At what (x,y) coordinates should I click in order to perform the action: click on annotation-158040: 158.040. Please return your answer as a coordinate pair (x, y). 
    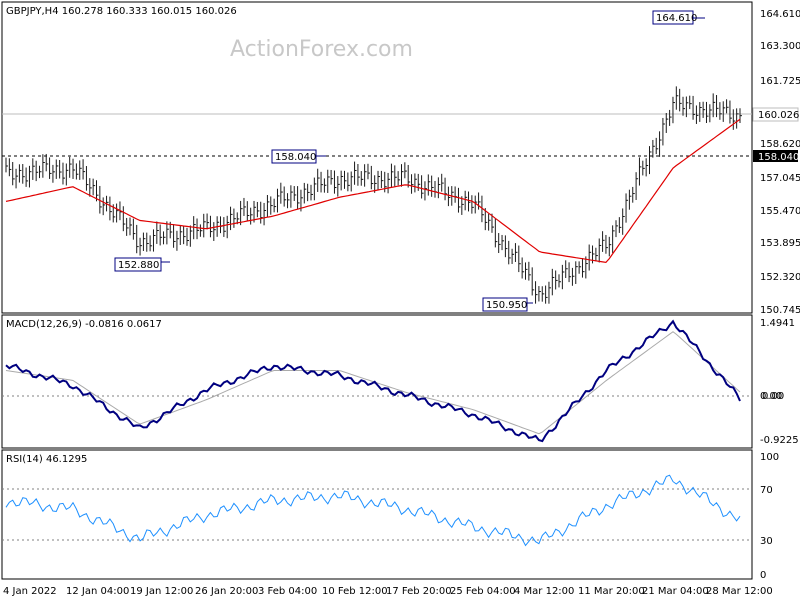
    Looking at the image, I should click on (298, 156).